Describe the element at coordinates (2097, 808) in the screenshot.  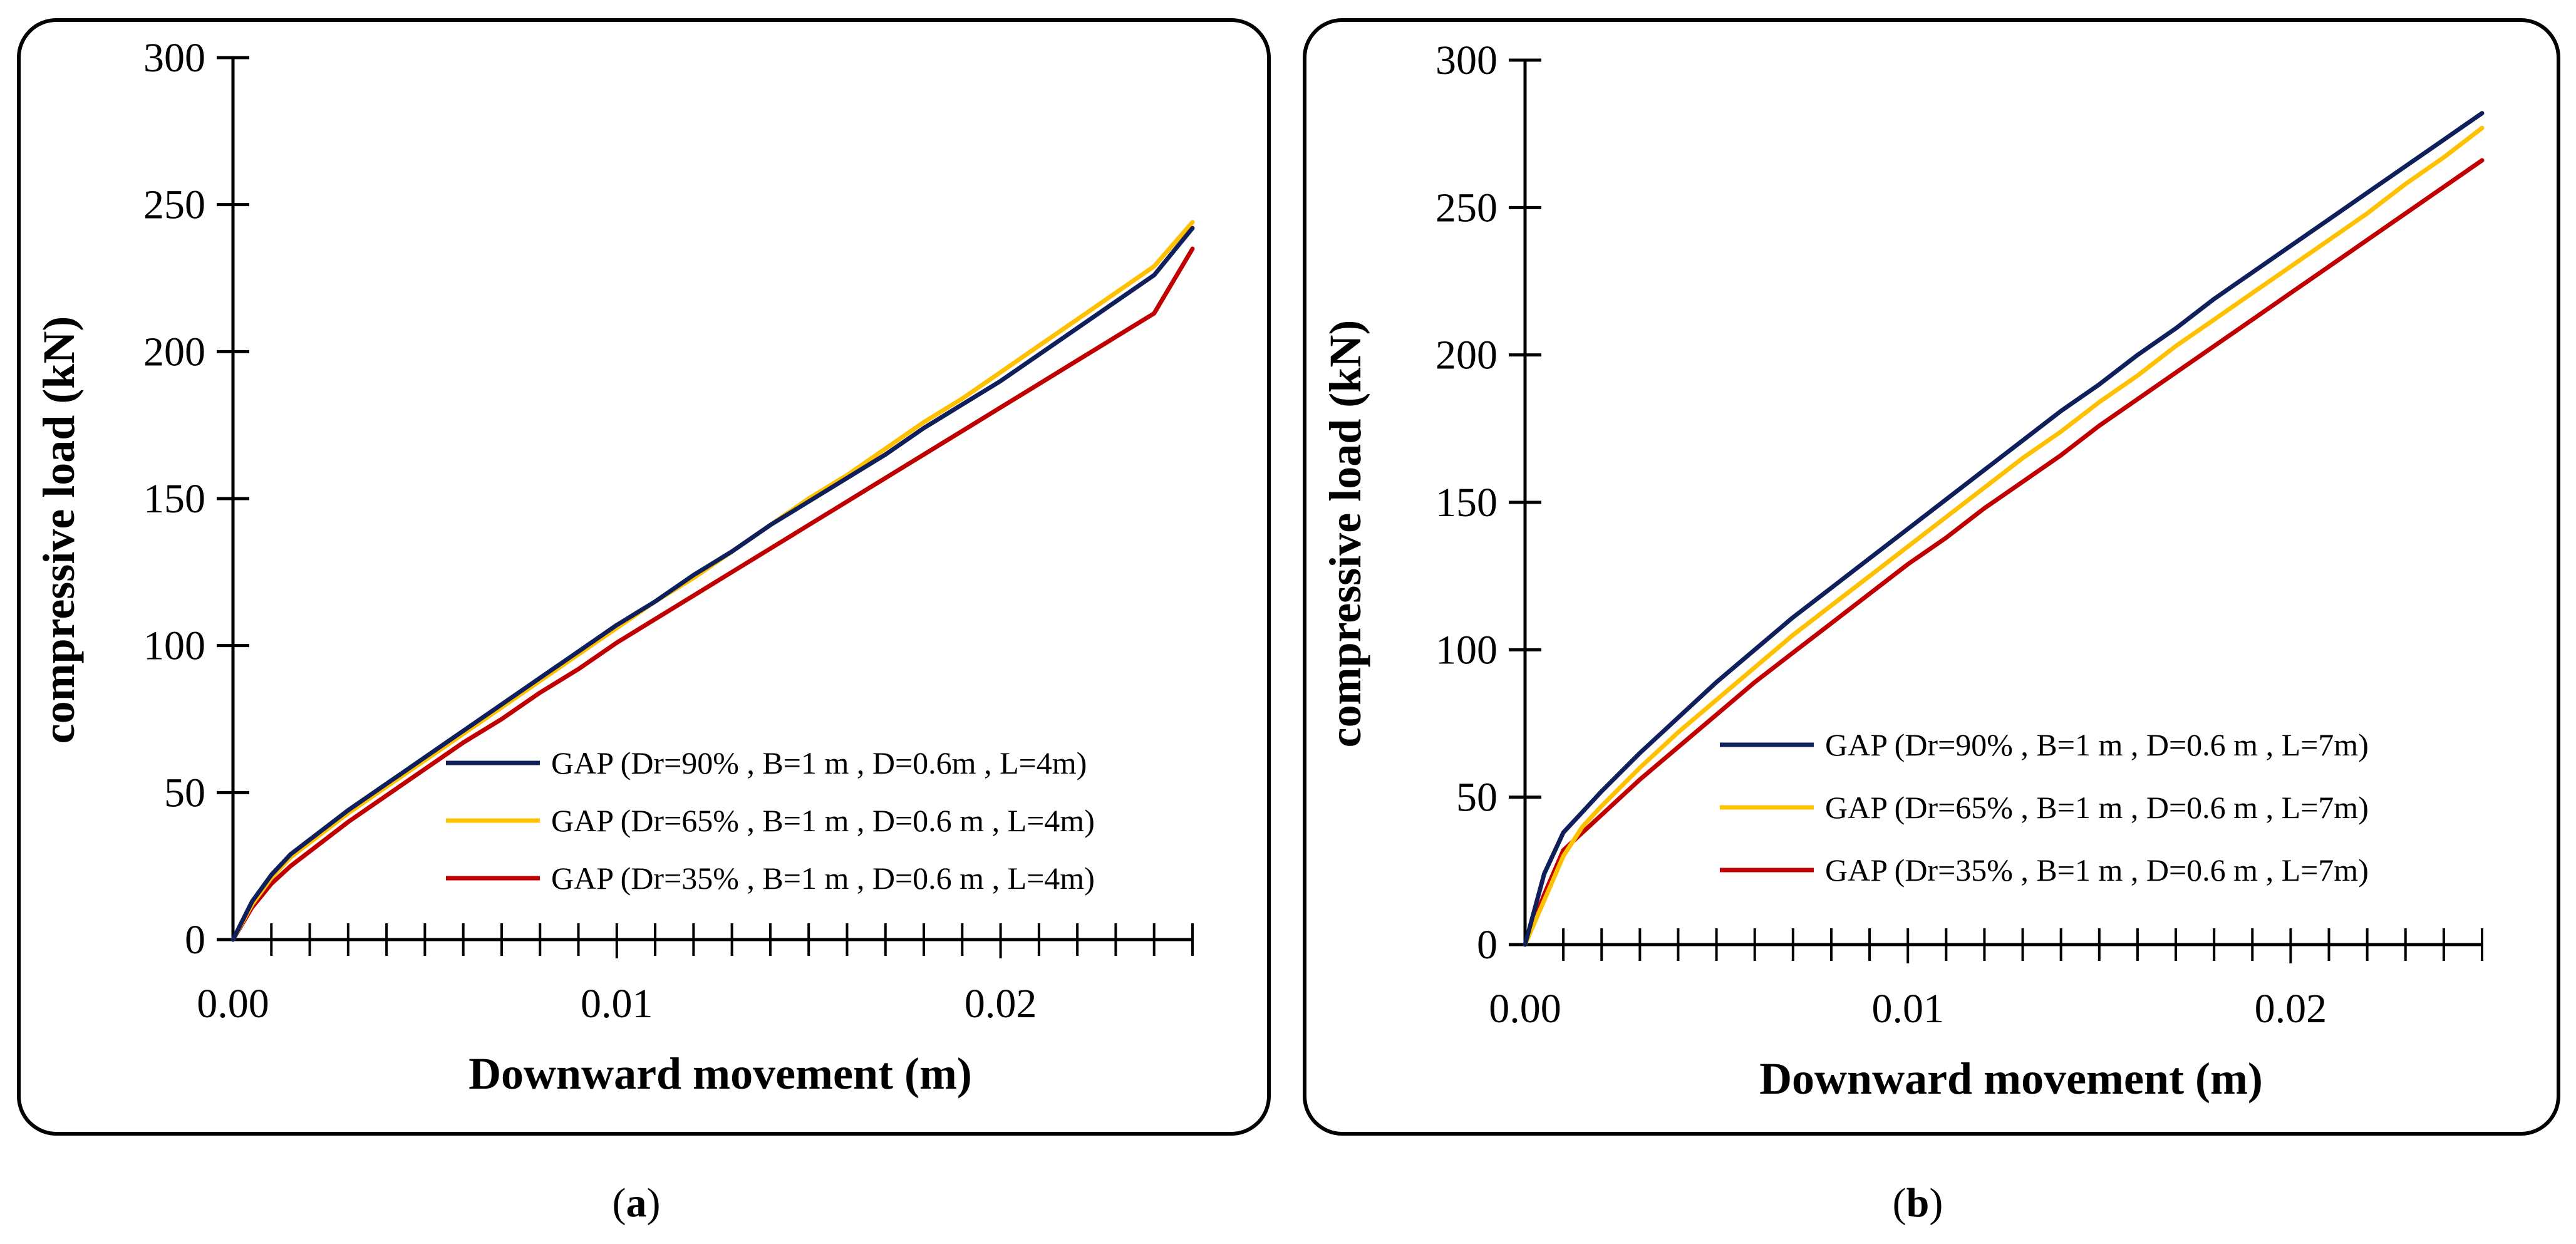
I see `chart-b-legend-label-2: GAP (Dr=65% , B=1 m , D=0.6 m , L=7m)` at that location.